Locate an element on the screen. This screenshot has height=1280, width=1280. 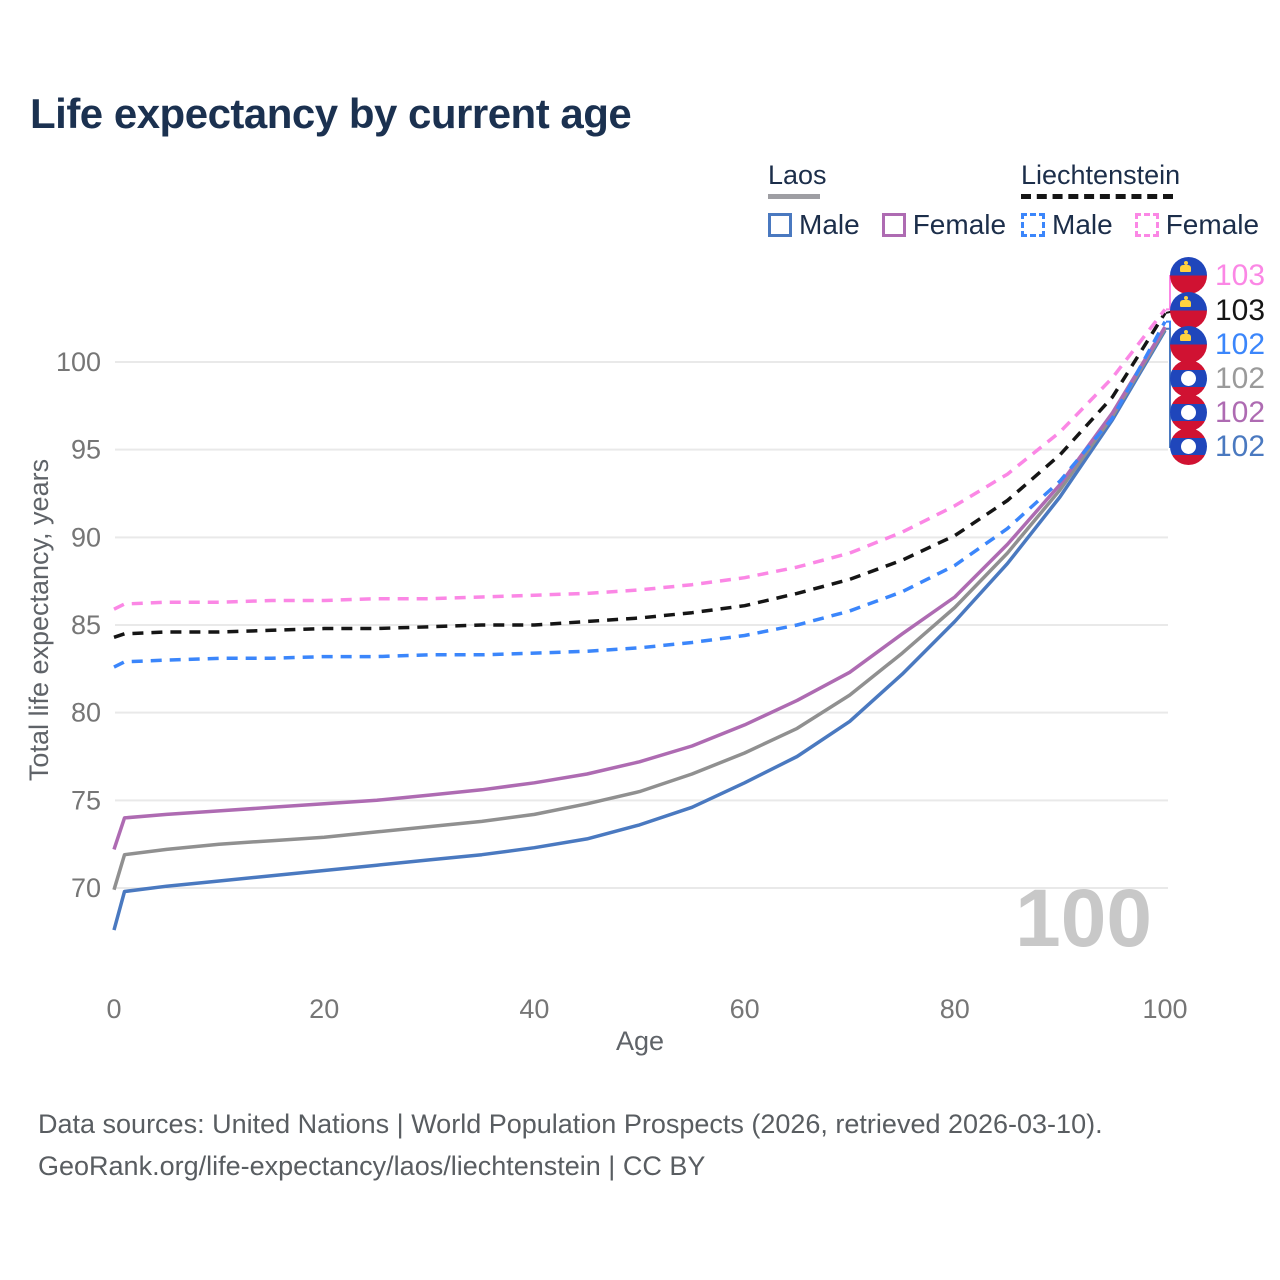
legend-item-laos-female: Female is located at coordinates (944, 225).